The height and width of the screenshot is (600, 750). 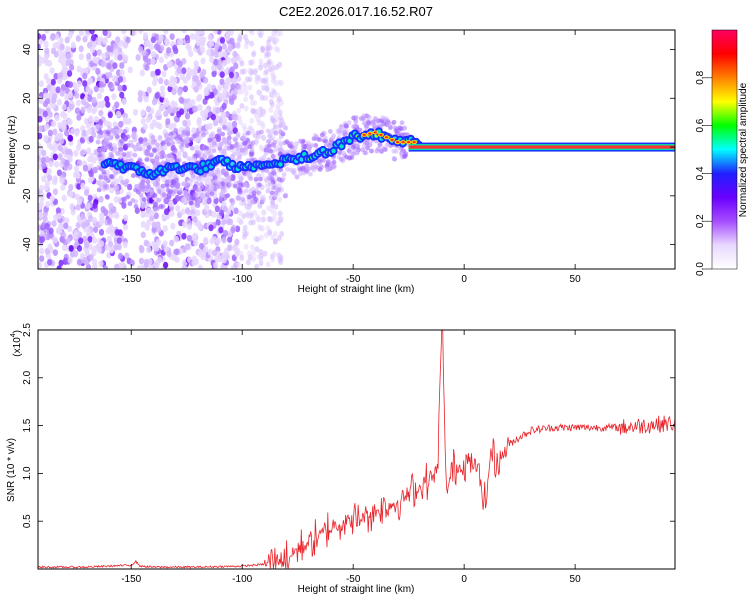 What do you see at coordinates (17, 331) in the screenshot?
I see `snr-scale-close: )` at bounding box center [17, 331].